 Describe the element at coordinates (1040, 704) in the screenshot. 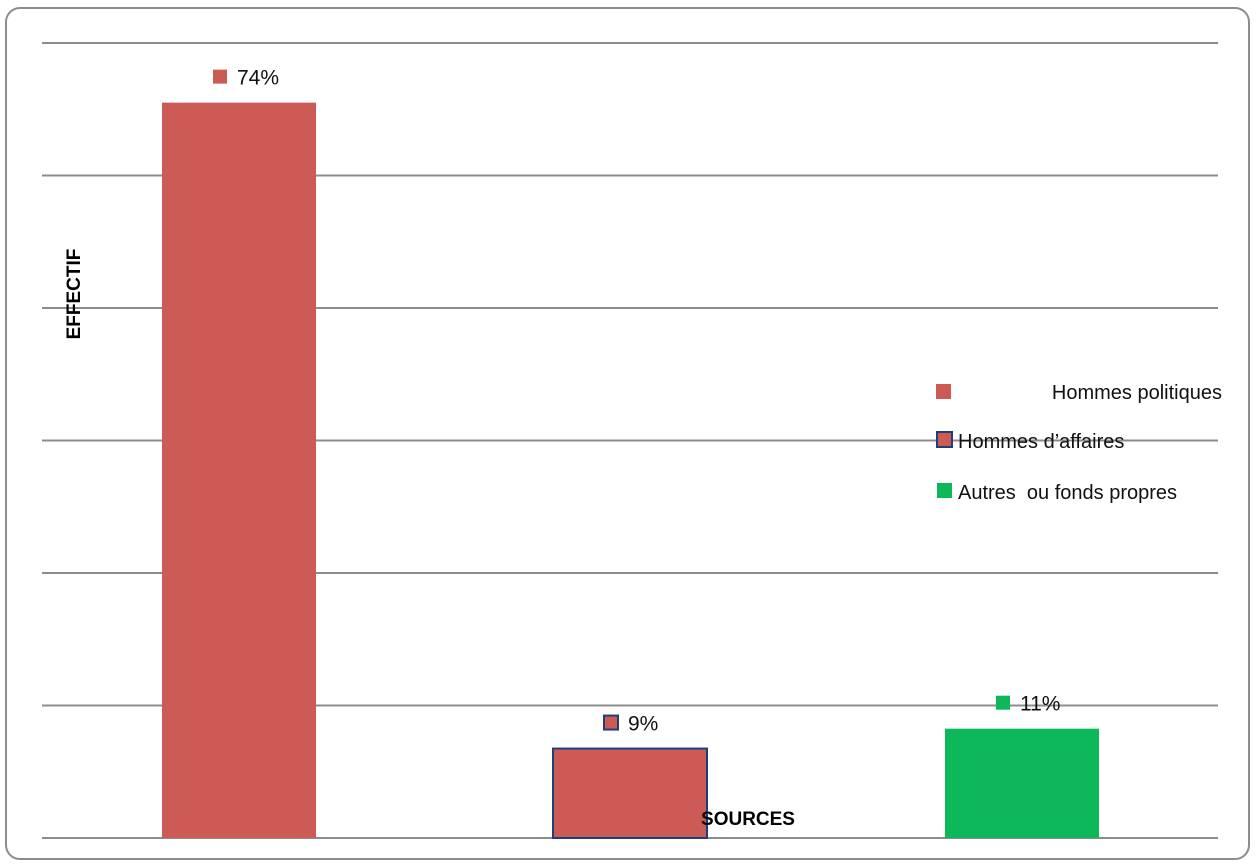

I see `data-label: 11%` at that location.